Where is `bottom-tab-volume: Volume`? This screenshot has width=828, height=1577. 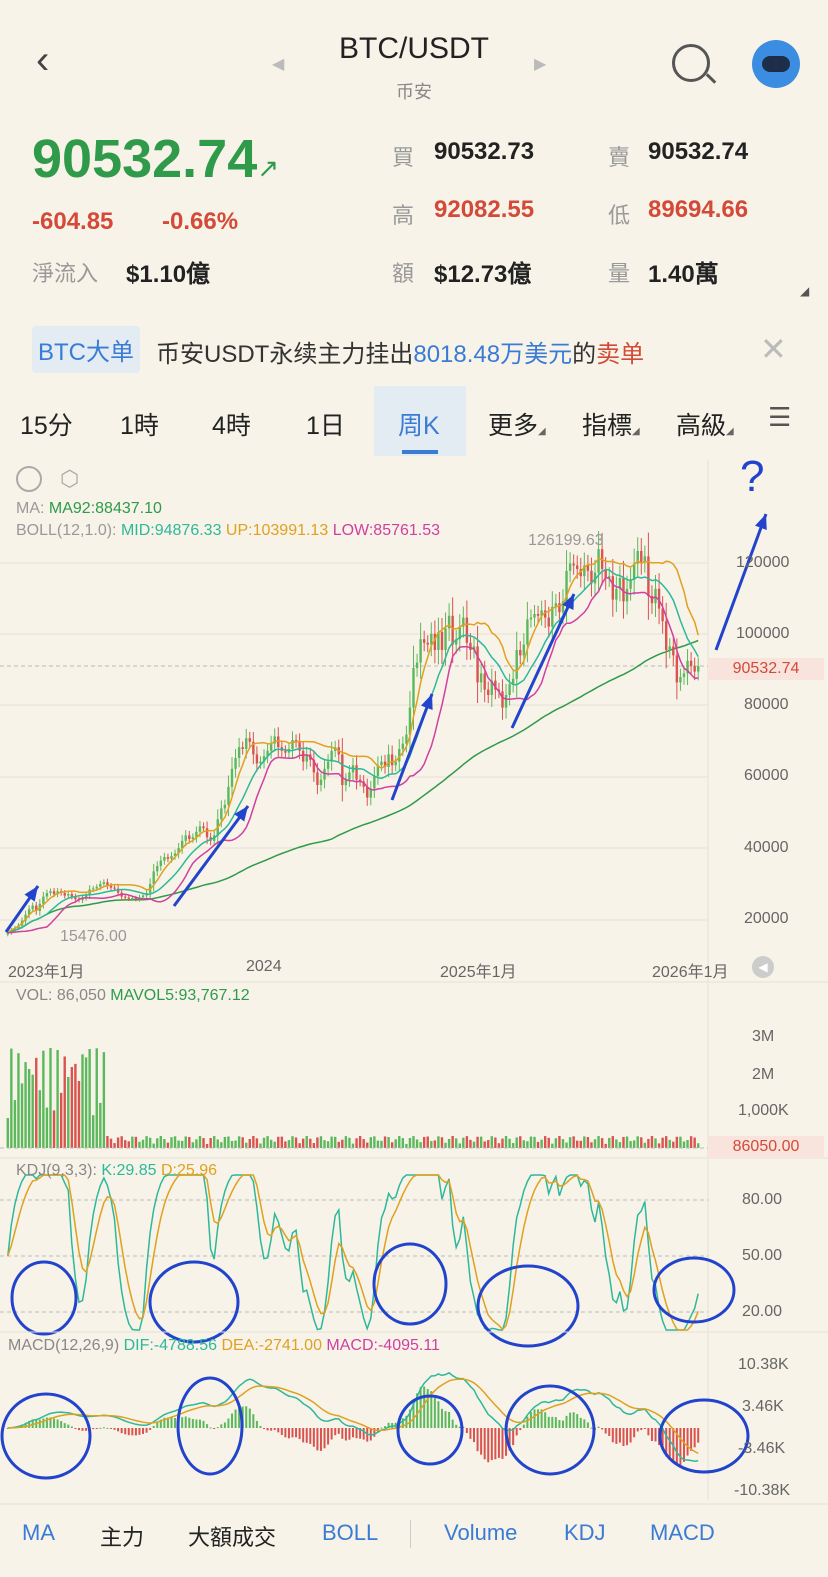
bottom-tab-volume: Volume is located at coordinates (481, 1532).